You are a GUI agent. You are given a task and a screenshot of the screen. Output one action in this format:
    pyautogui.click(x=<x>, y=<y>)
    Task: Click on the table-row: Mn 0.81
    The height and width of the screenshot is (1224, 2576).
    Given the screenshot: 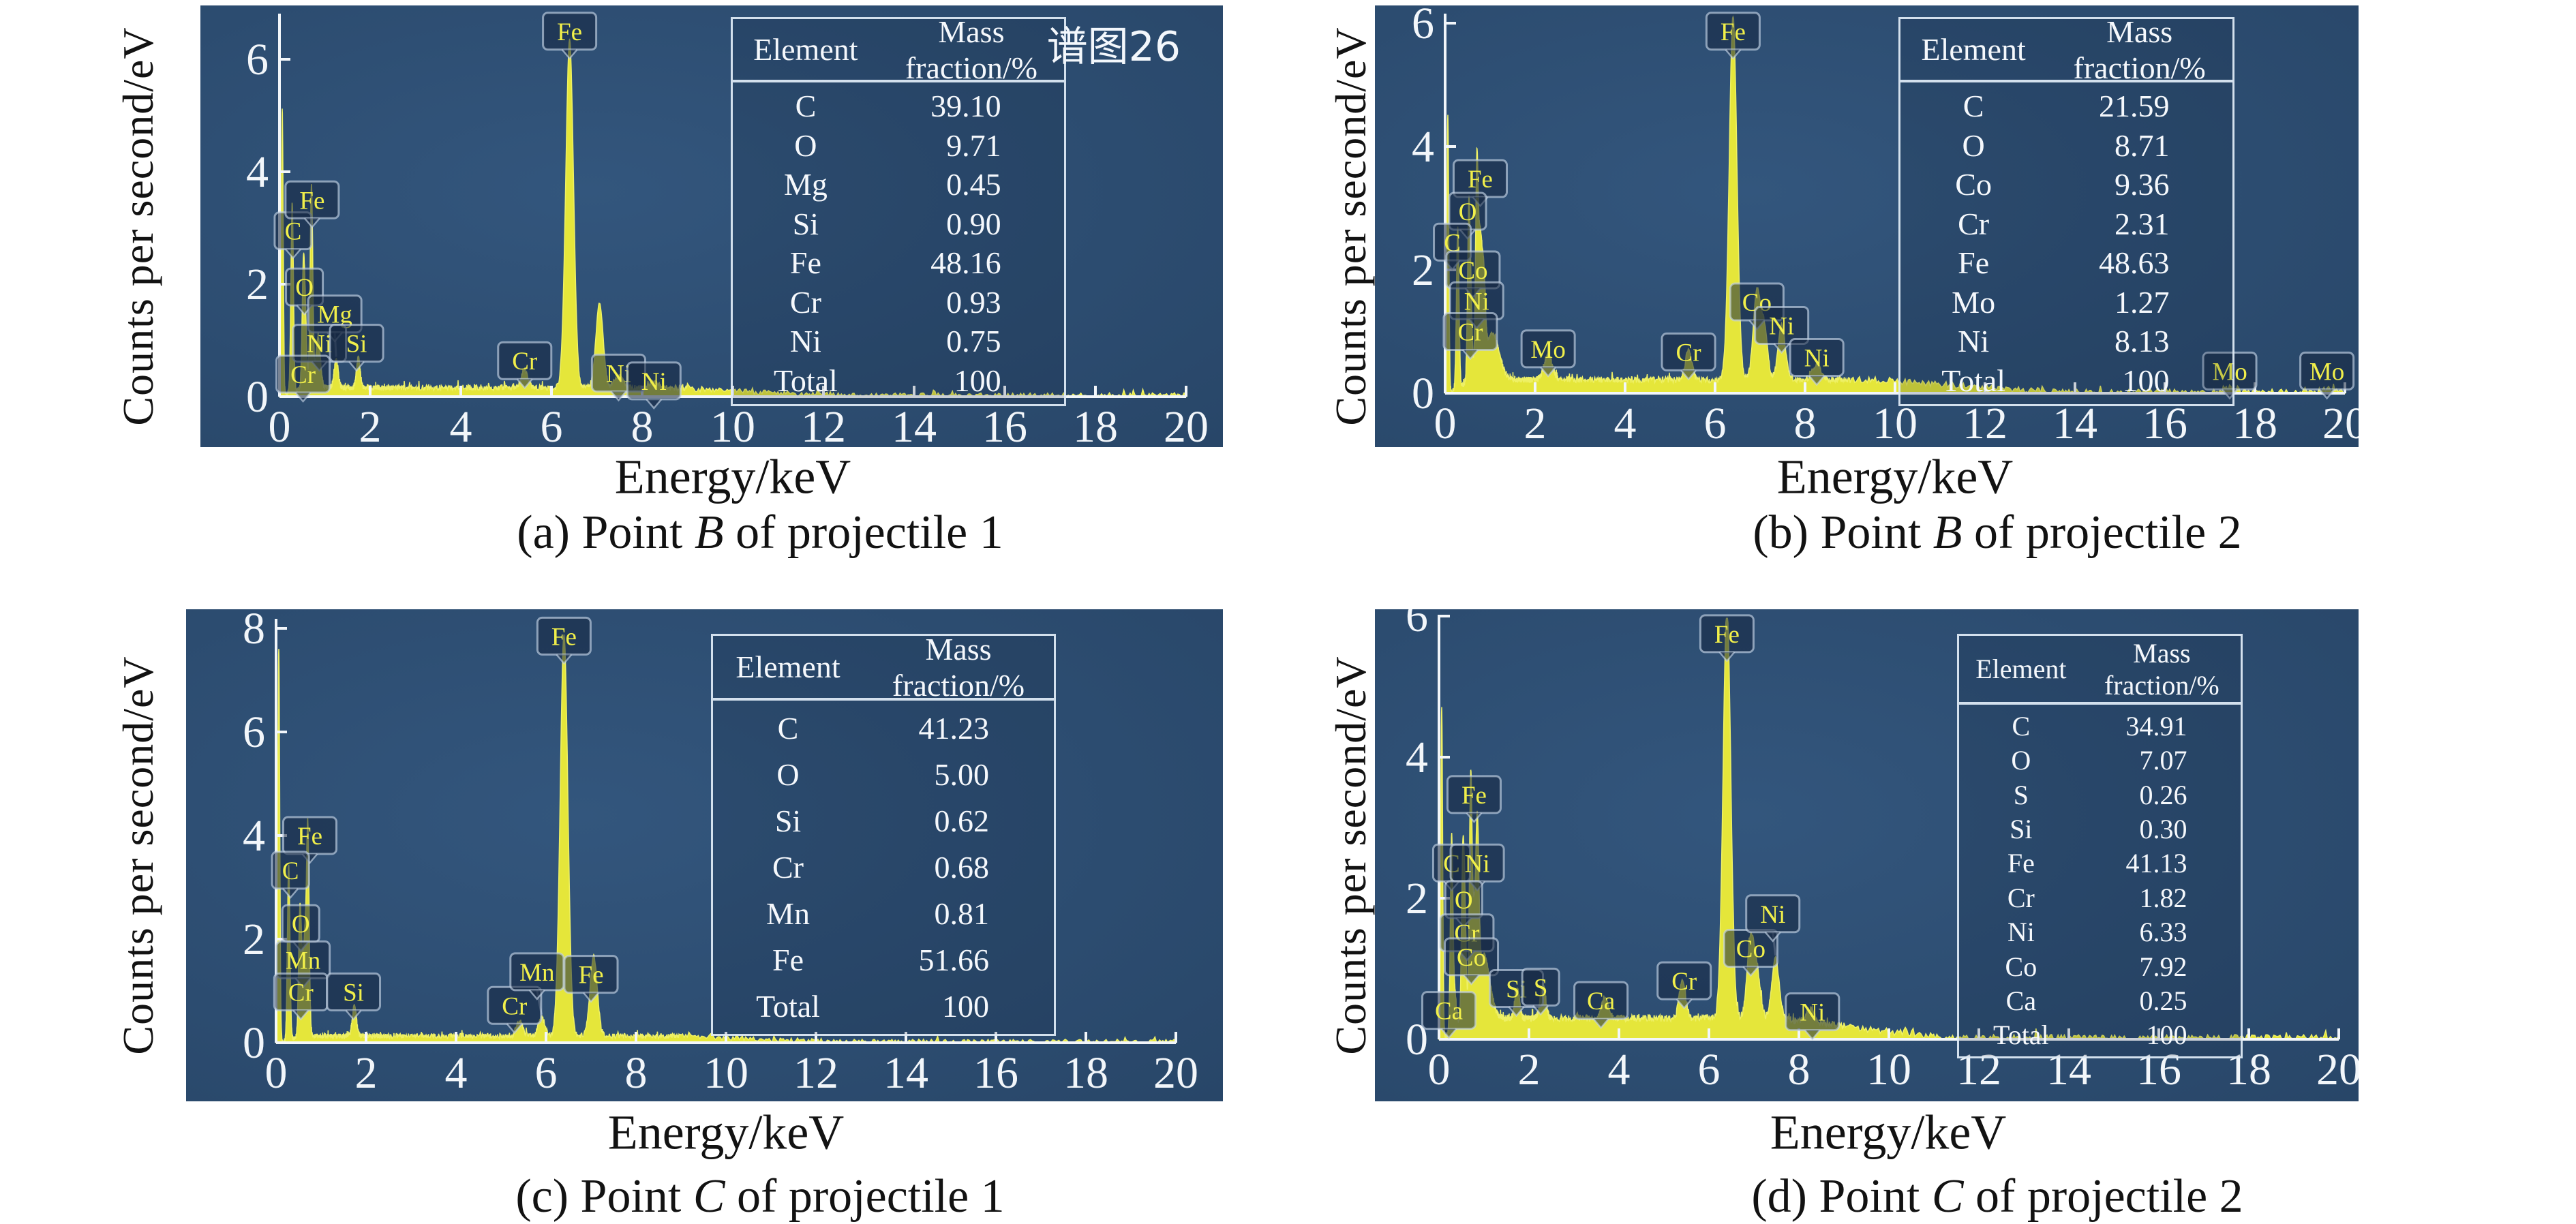 What is the action you would take?
    pyautogui.click(x=884, y=914)
    